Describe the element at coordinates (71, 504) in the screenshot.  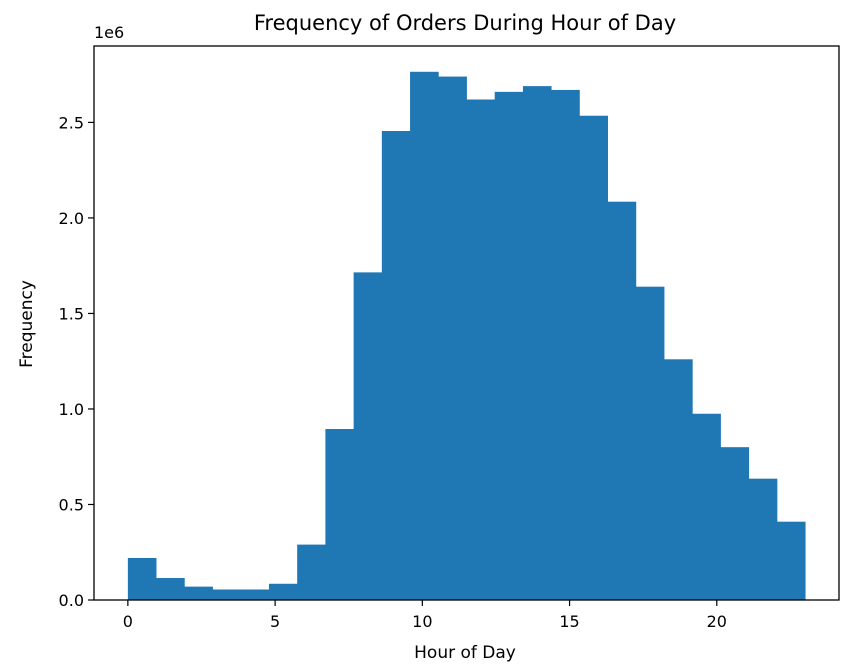
I see `y-tick-label: 0.5` at that location.